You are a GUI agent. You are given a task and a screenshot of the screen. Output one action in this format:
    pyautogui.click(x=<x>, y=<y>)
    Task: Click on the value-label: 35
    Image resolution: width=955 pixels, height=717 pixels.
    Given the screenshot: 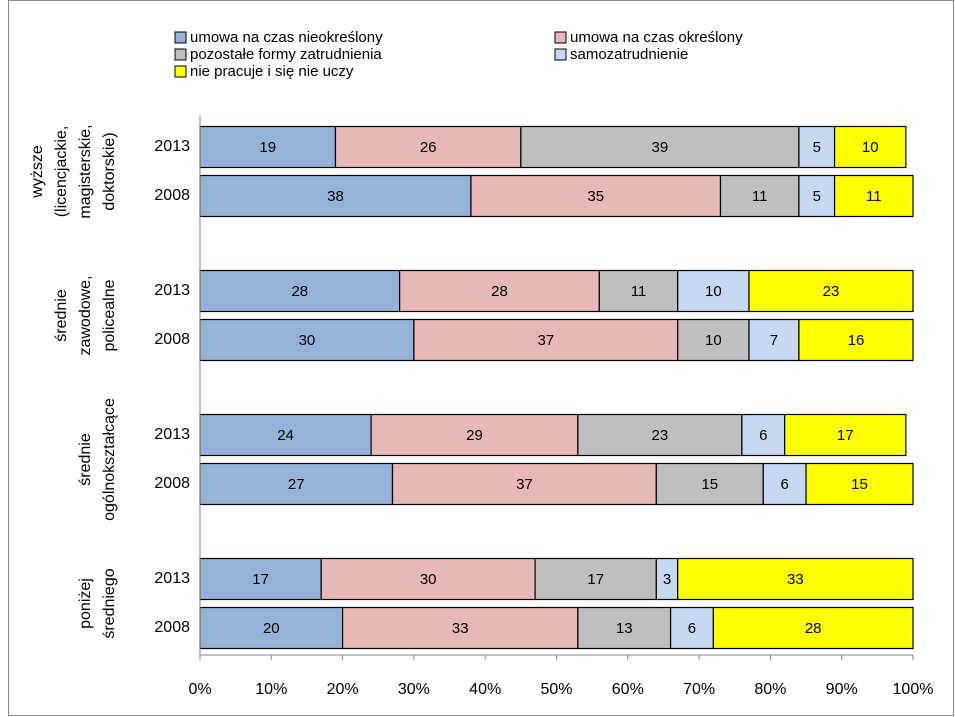 What is the action you would take?
    pyautogui.click(x=595, y=196)
    